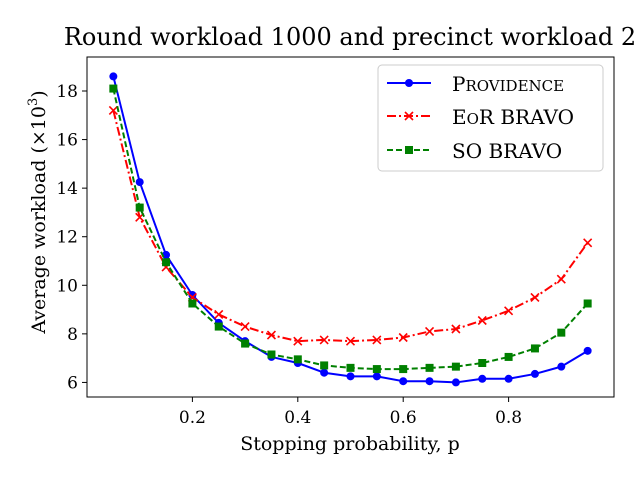 Image resolution: width=640 pixels, height=480 pixels. What do you see at coordinates (403, 418) in the screenshot?
I see `x-tick-label: 0.6` at bounding box center [403, 418].